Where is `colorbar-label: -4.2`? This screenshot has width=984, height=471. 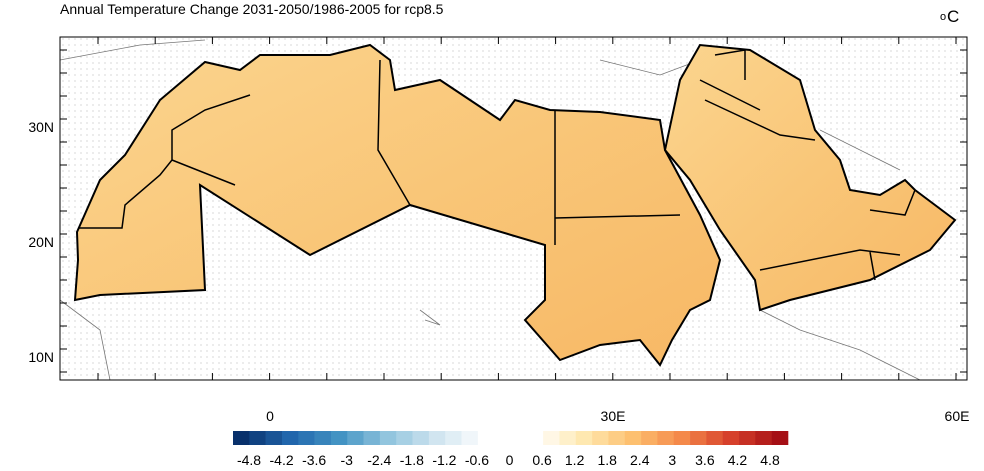
colorbar-label: -4.2 is located at coordinates (282, 459).